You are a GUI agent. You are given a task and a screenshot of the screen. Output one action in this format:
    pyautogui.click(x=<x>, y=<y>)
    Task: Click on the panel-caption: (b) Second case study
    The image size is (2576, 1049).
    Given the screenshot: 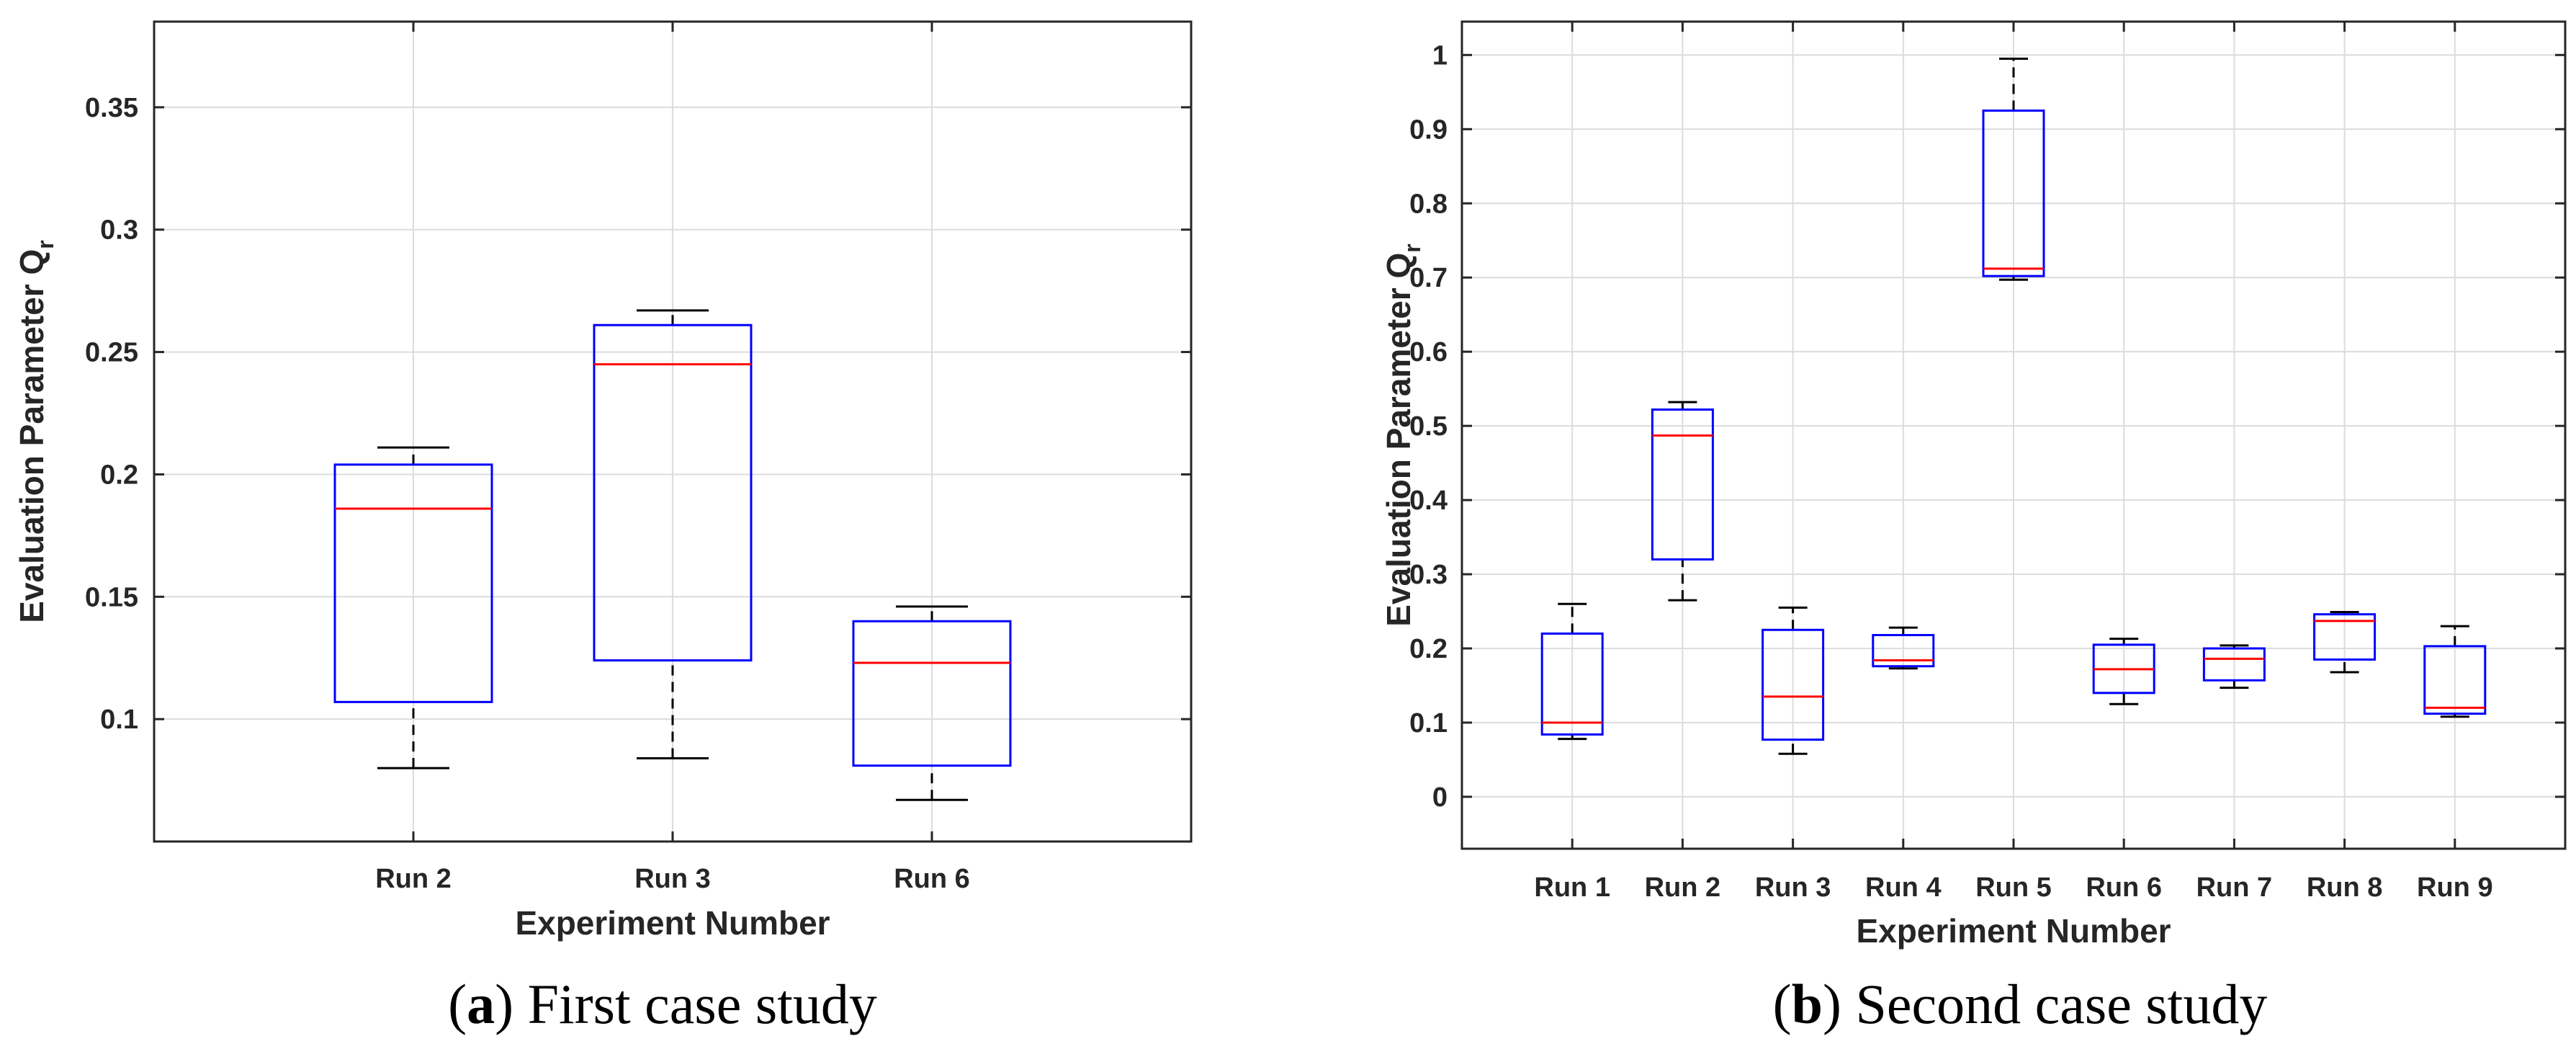 What is the action you would take?
    pyautogui.click(x=2020, y=1004)
    